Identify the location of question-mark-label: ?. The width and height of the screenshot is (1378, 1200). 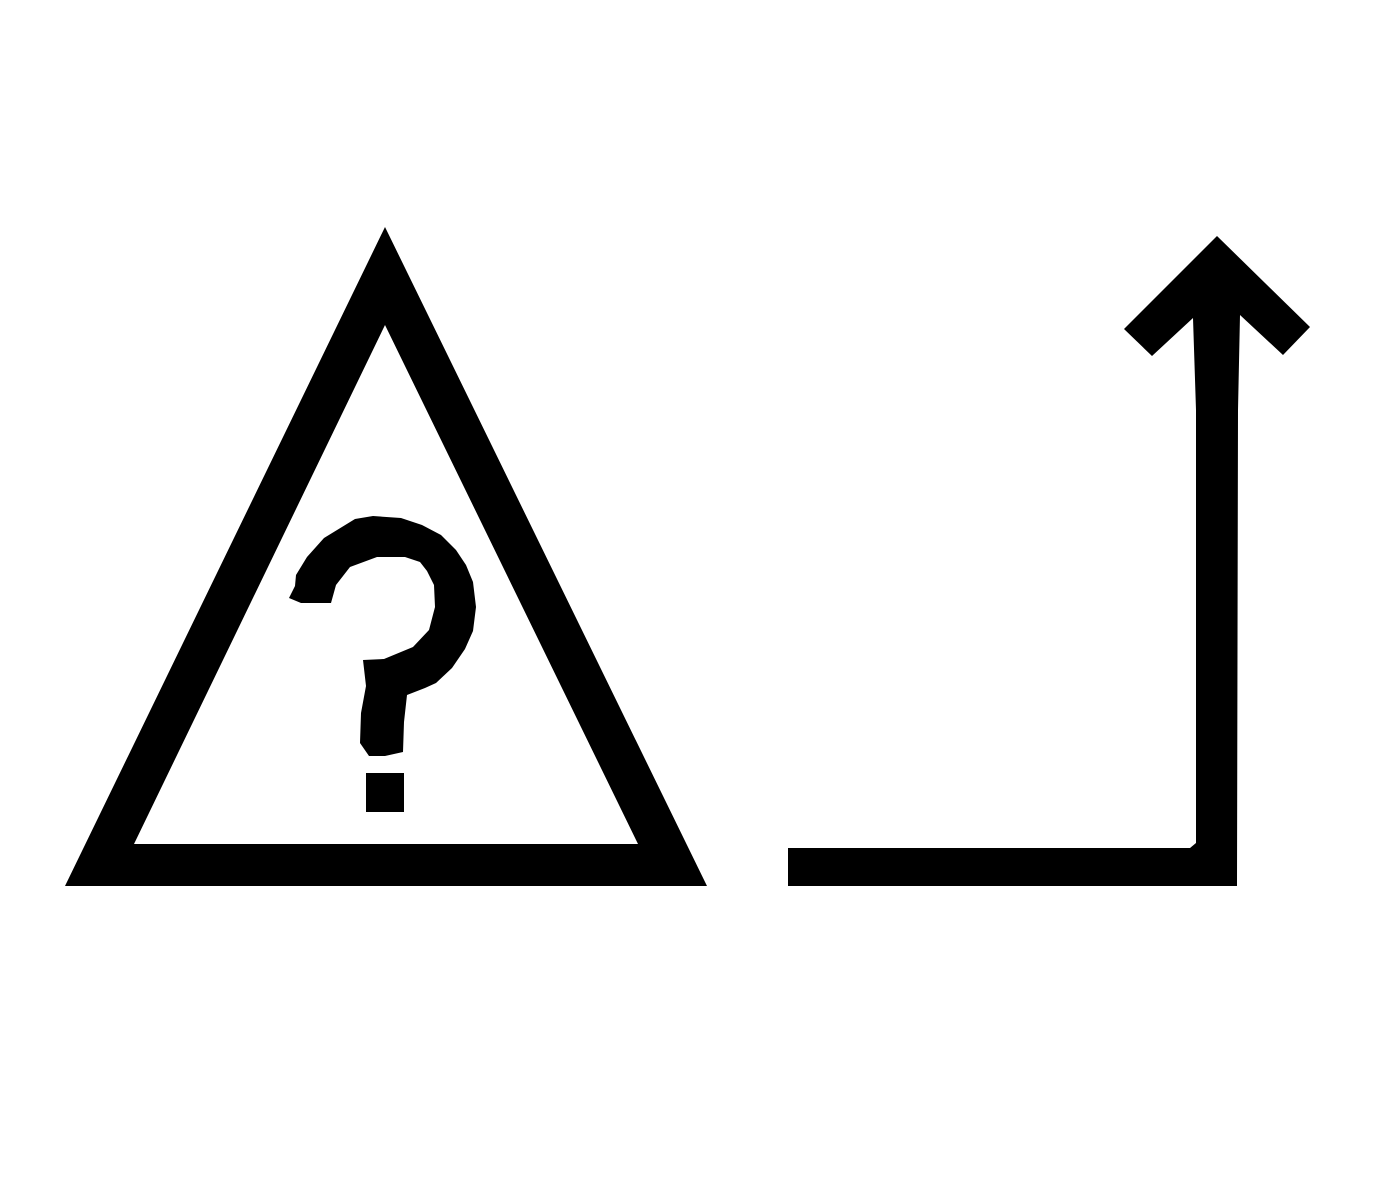
(385, 809).